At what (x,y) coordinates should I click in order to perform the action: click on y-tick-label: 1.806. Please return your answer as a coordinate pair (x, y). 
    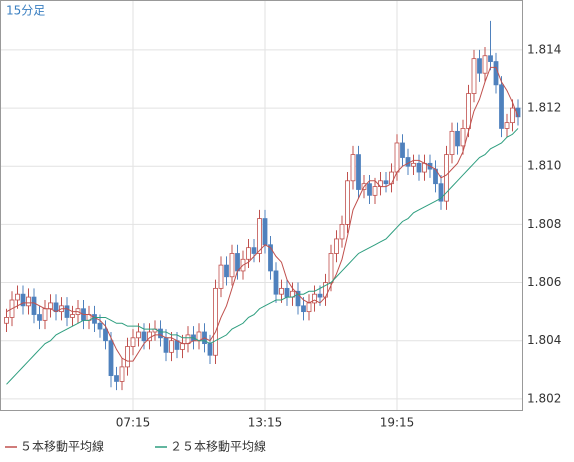
    Looking at the image, I should click on (544, 282).